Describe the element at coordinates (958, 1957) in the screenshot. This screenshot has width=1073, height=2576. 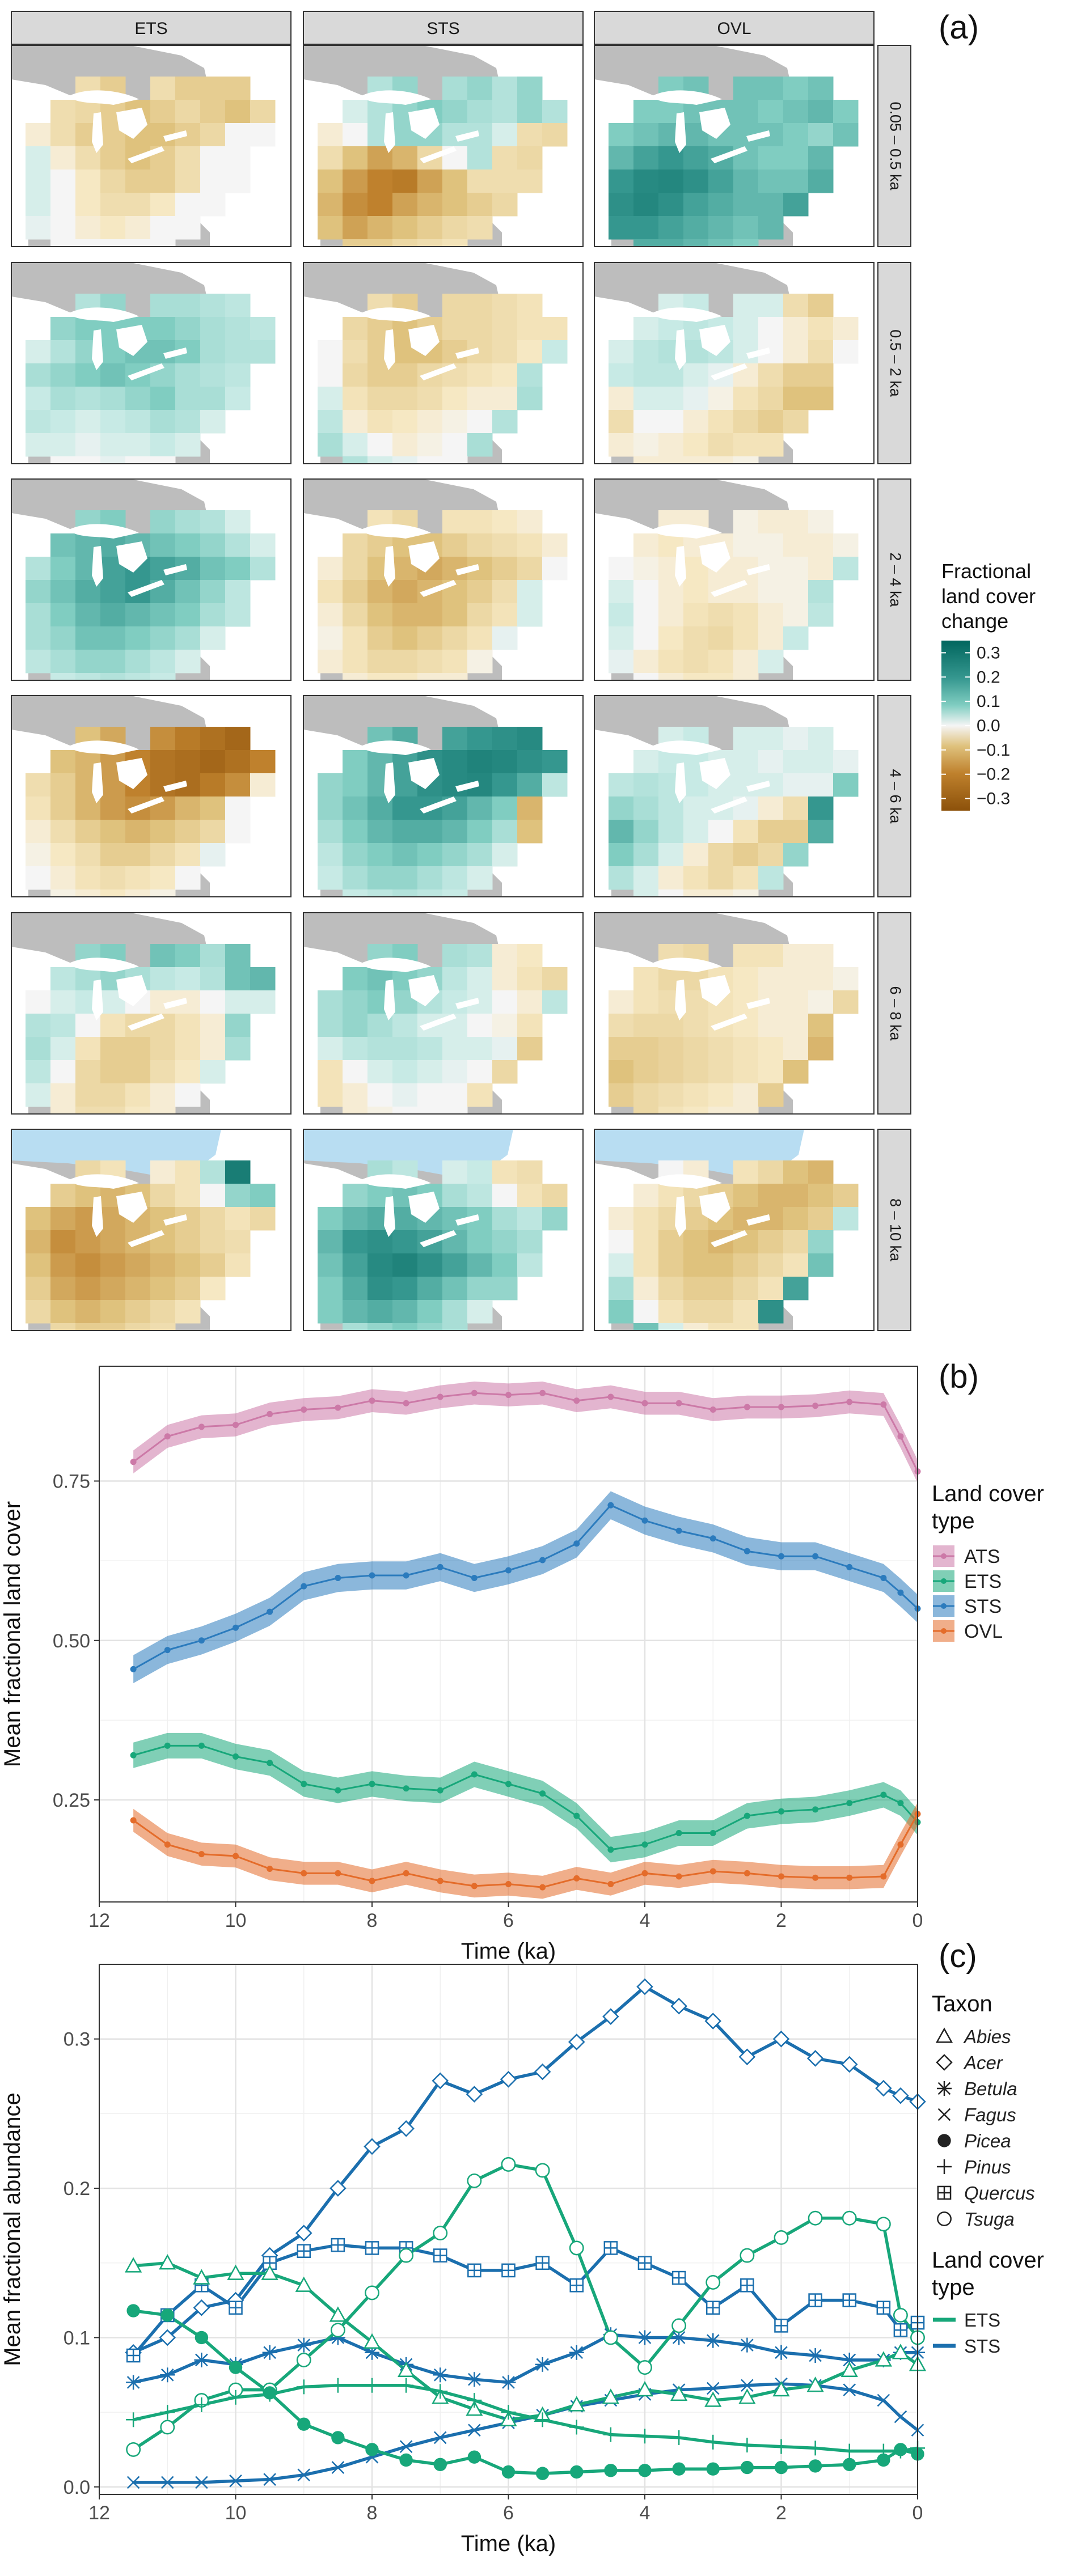
I see `panel-label-c: (c)` at that location.